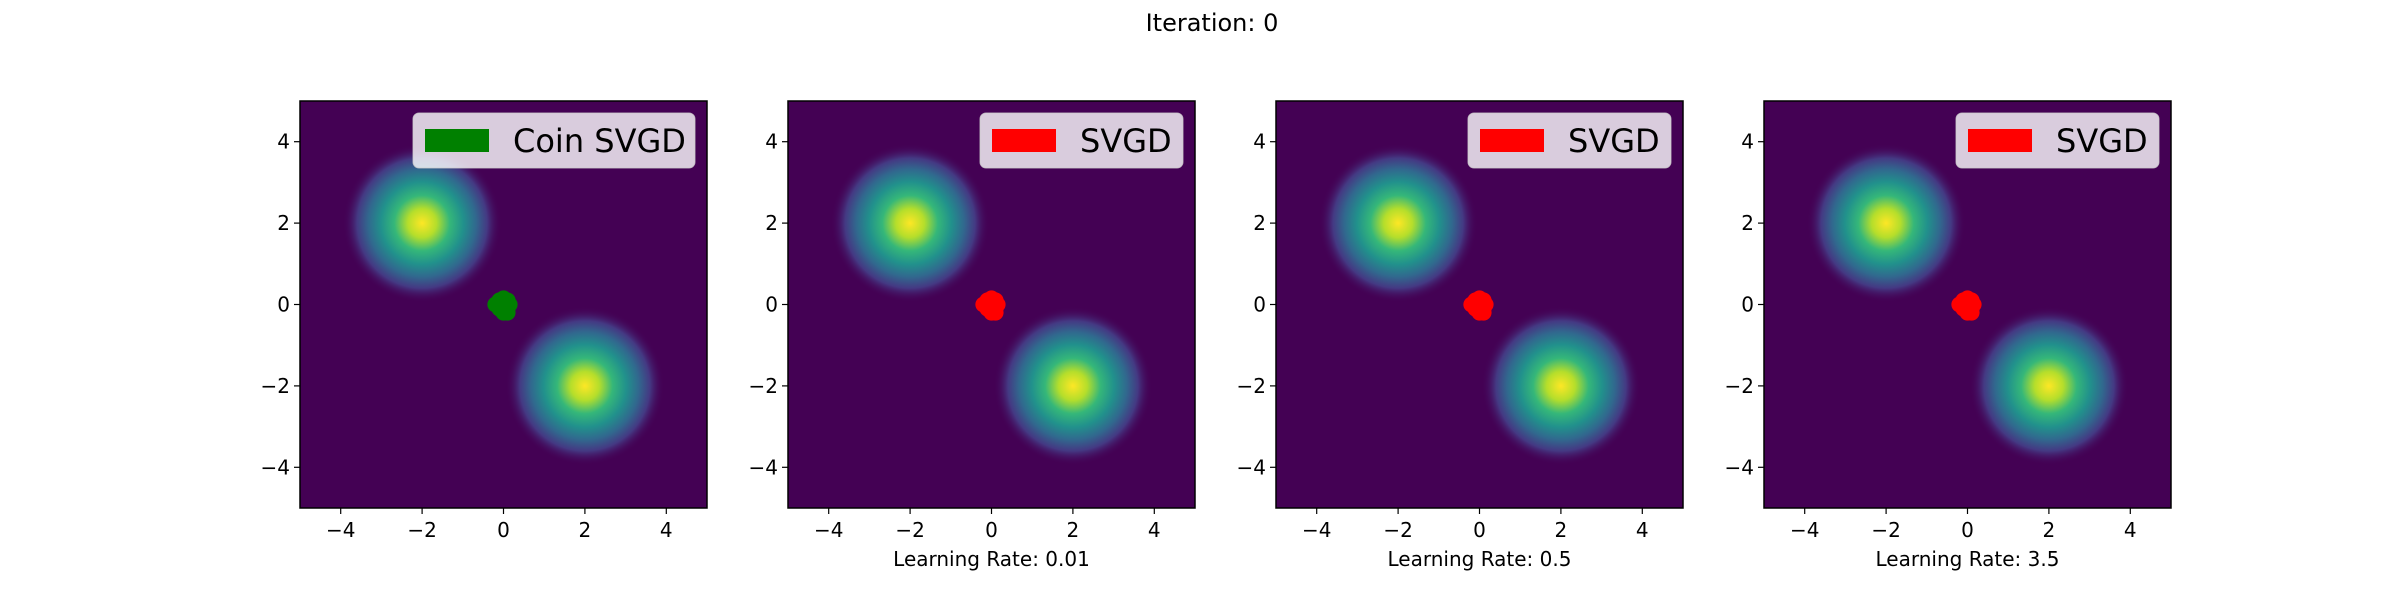  I want to click on subplot-1: −4 −4 −2 −2 0 0 2 2 4 4 Coin SVGD, so click(484, 321).